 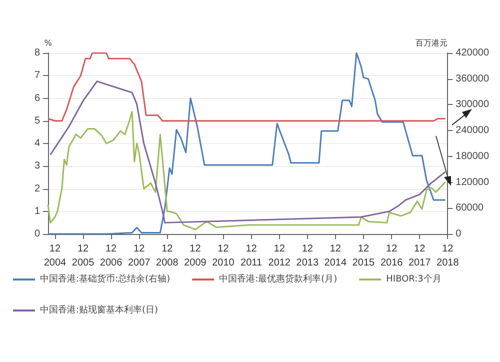 What do you see at coordinates (55, 256) in the screenshot?
I see `x-tick-label: 12 2004` at bounding box center [55, 256].